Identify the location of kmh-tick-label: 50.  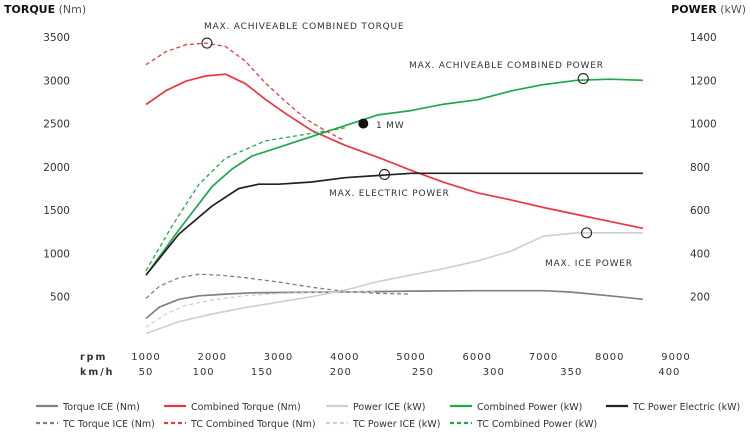
(146, 372).